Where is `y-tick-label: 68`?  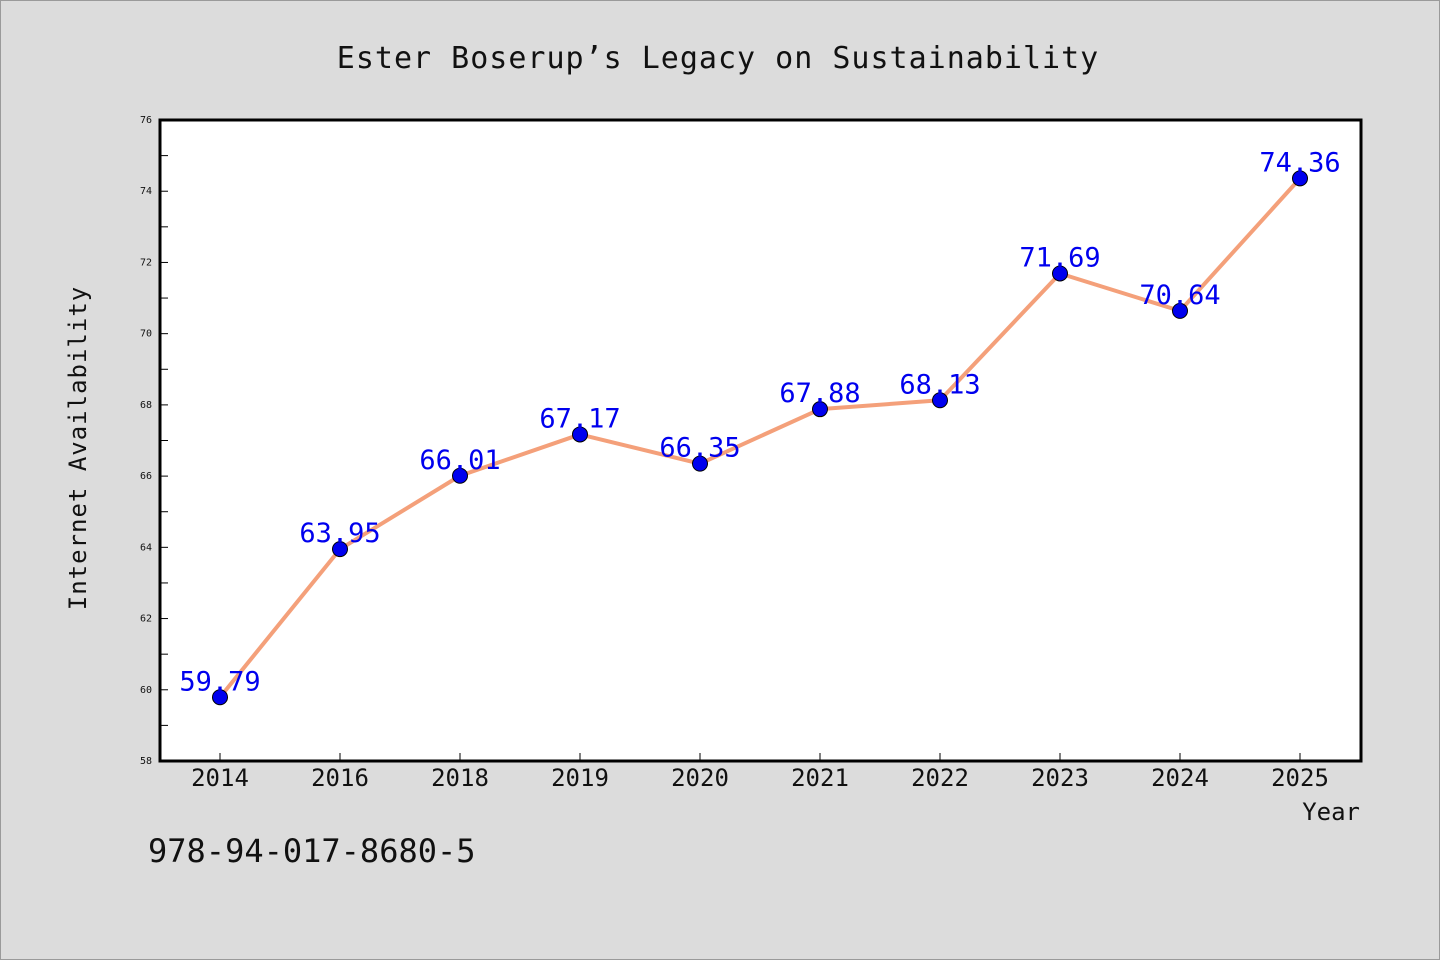
y-tick-label: 68 is located at coordinates (146, 405).